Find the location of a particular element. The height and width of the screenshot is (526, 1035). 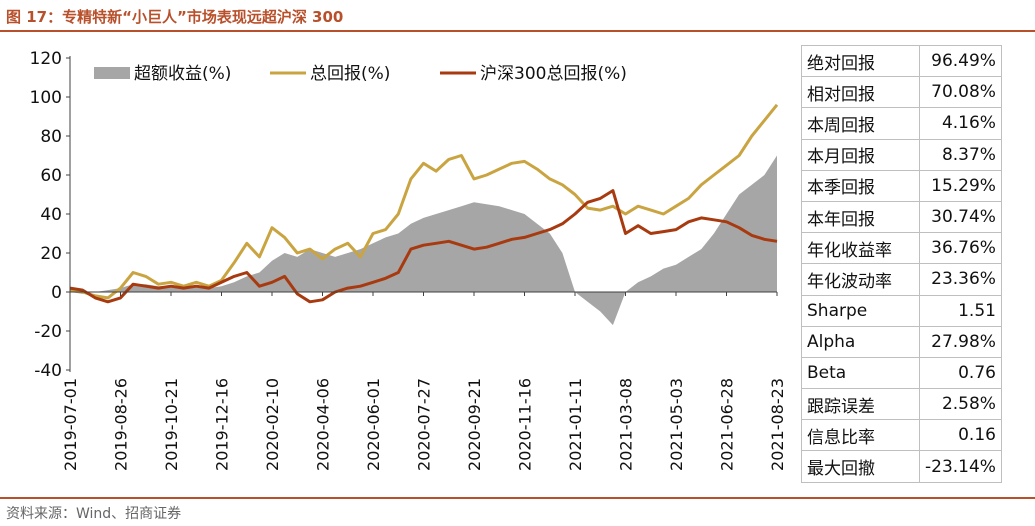

y-tick-label: 120 is located at coordinates (46, 59).